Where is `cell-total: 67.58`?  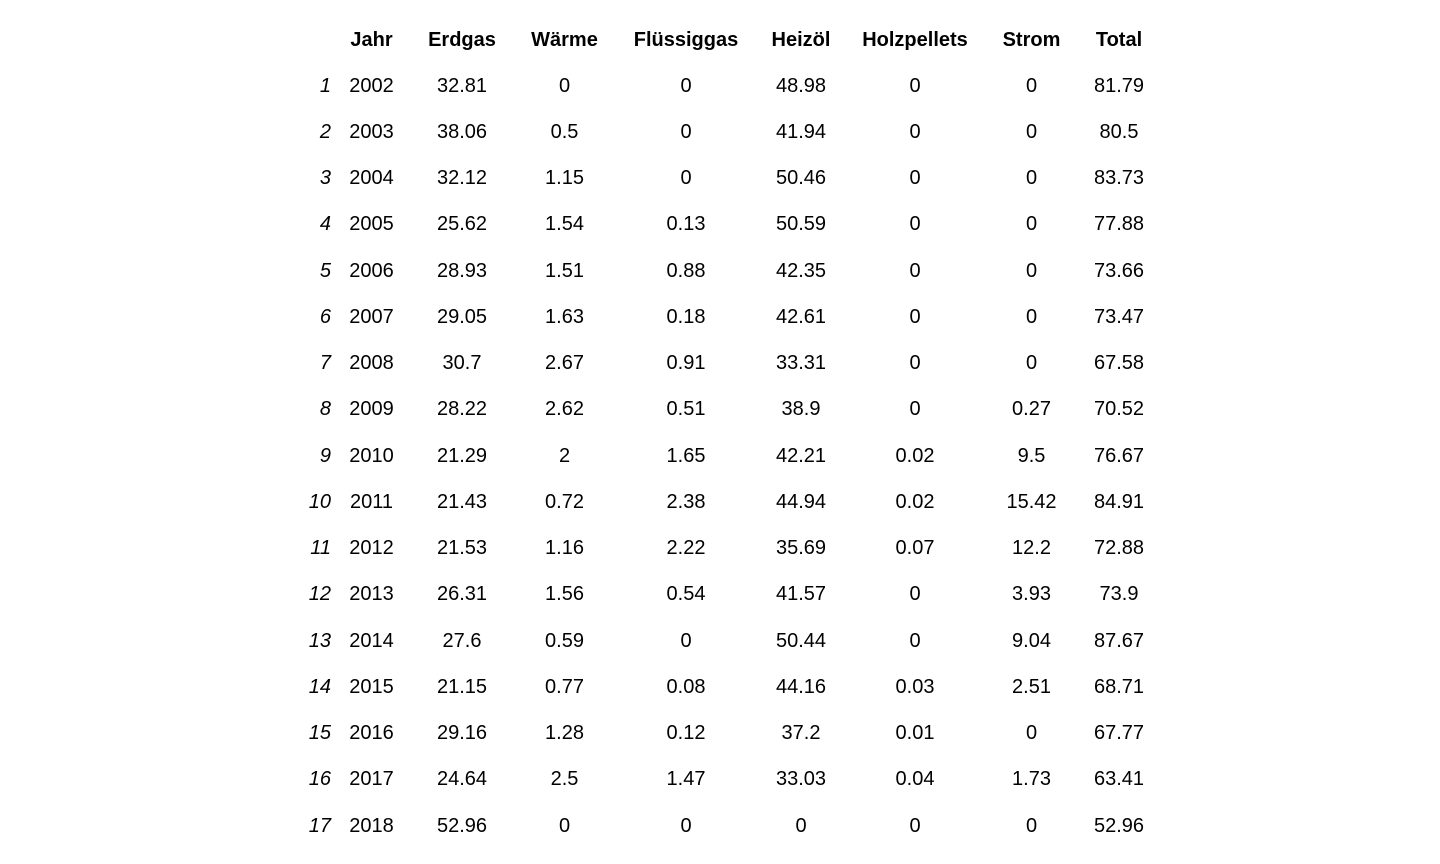
cell-total: 67.58 is located at coordinates (1119, 363).